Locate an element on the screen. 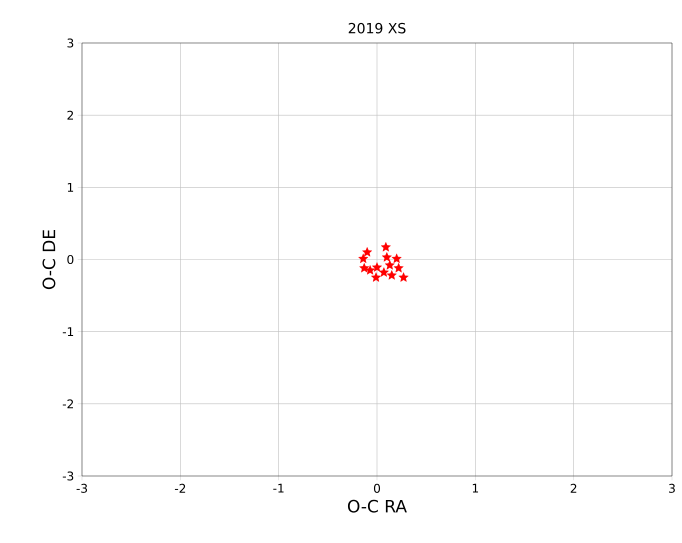 This screenshot has width=682, height=543. y-tick-label: 0 is located at coordinates (70, 259).